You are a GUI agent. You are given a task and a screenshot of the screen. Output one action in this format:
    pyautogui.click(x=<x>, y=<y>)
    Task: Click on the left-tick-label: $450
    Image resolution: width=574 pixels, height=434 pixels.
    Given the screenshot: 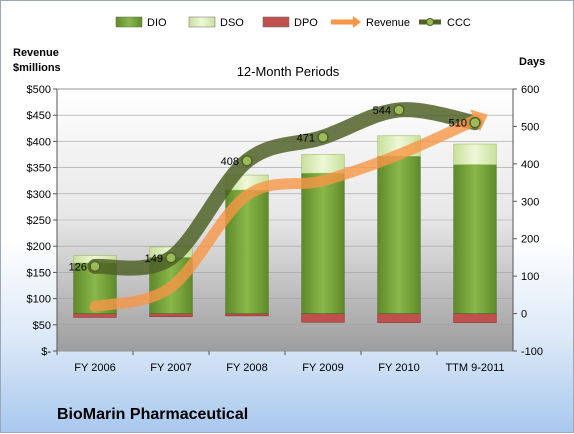 What is the action you would take?
    pyautogui.click(x=39, y=116)
    